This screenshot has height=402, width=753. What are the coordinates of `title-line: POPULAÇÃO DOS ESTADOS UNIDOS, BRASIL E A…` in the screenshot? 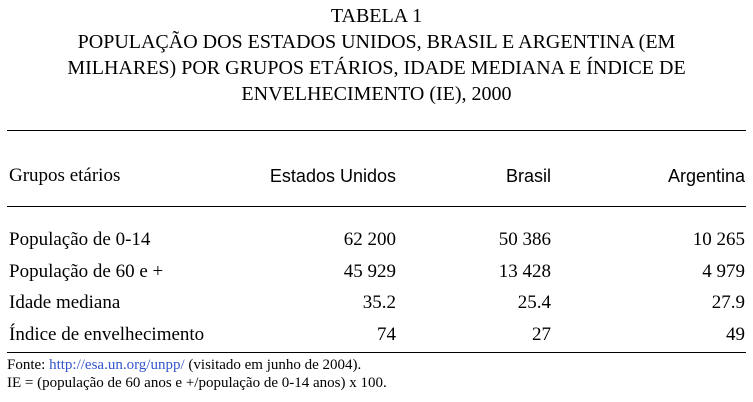 It's located at (376, 42).